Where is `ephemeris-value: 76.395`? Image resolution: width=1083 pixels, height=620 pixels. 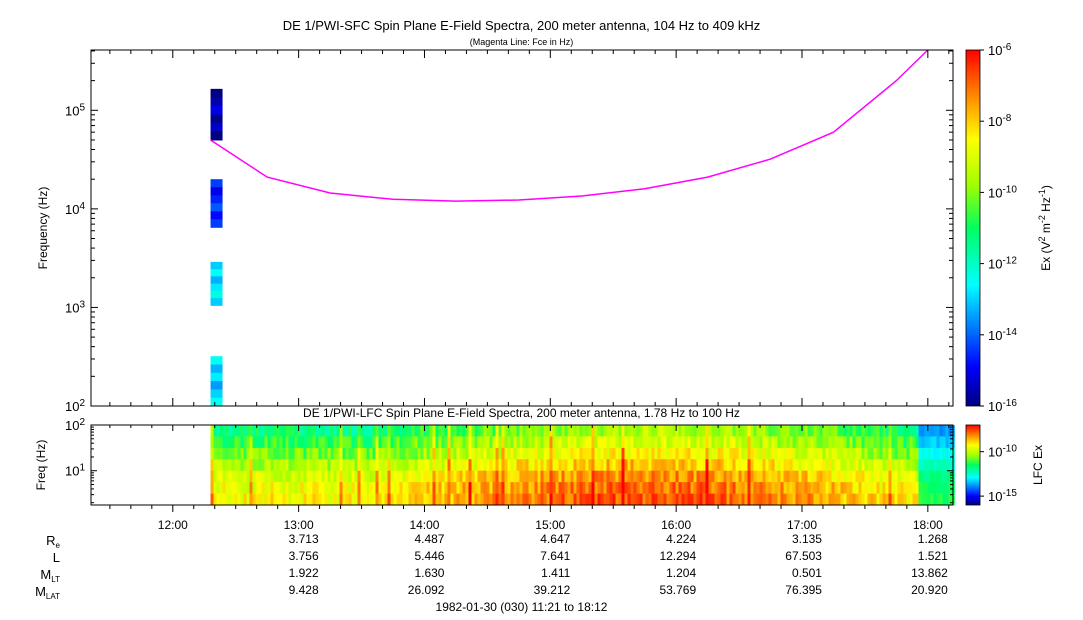
ephemeris-value: 76.395 is located at coordinates (803, 590).